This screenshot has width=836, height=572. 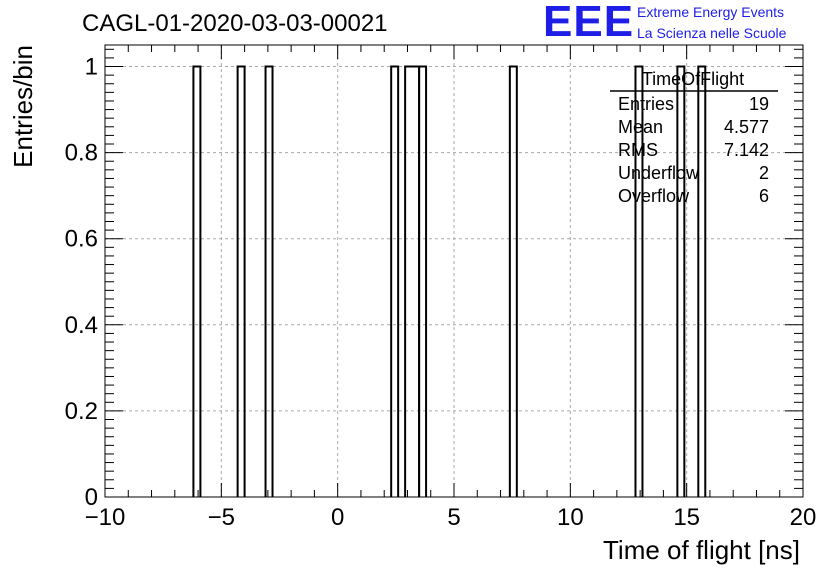 What do you see at coordinates (81, 153) in the screenshot?
I see `y-tick-label: 0.8` at bounding box center [81, 153].